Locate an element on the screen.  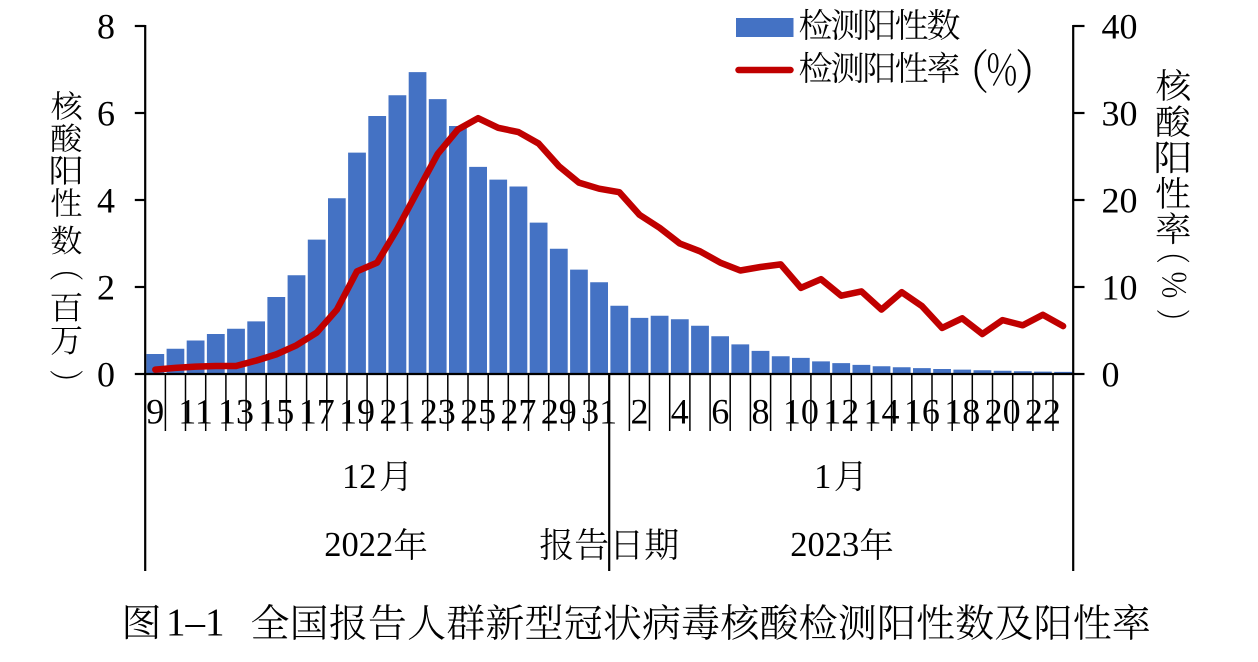
svg-text: 2023 is located at coordinates (824, 545).